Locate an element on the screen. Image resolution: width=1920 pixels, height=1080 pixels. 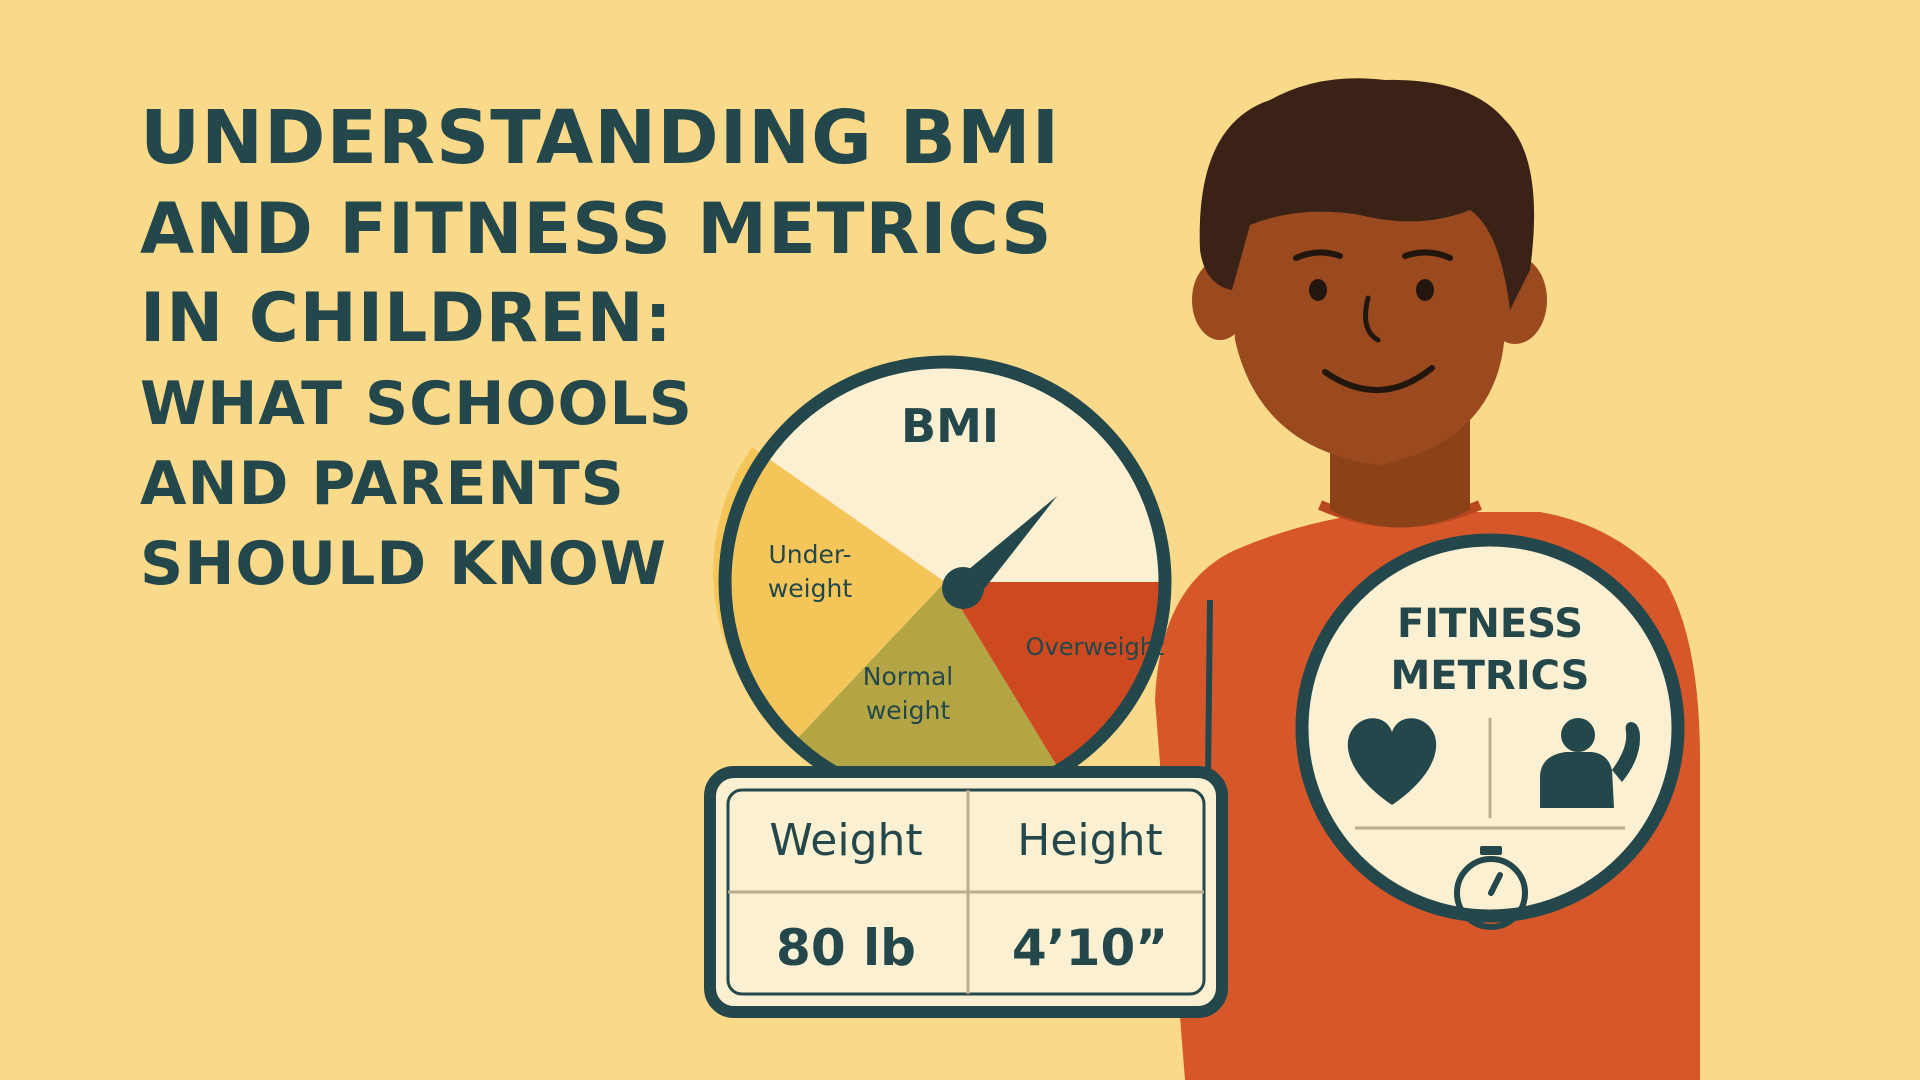
heart-icon is located at coordinates (1392, 761).